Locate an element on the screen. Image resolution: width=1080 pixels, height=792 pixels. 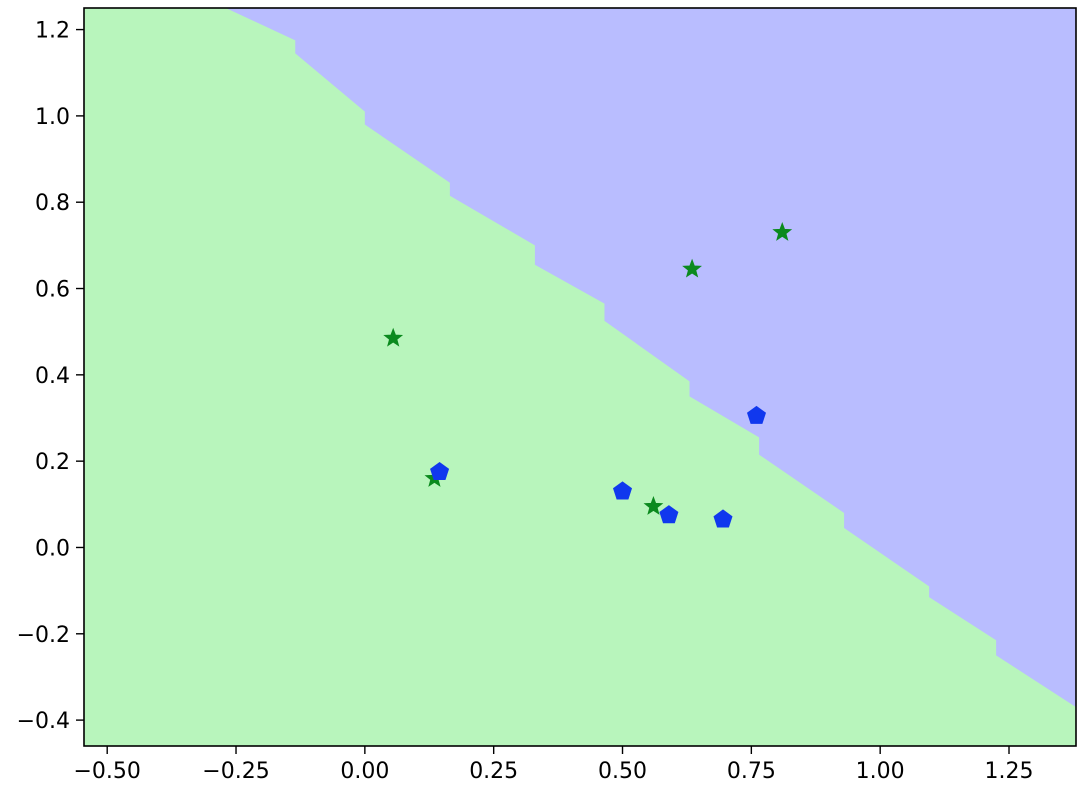
y-tick-label: 0.0 is located at coordinates (52, 548).